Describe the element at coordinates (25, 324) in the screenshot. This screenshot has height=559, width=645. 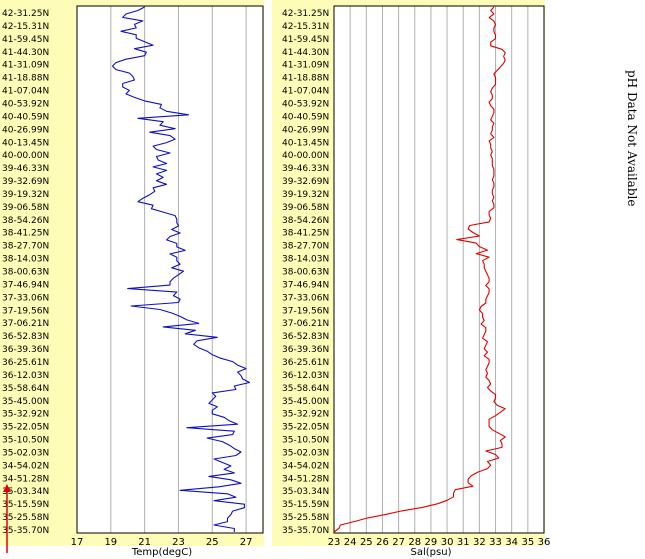
I see `temperature-y-tick-label: 37-06.21N` at that location.